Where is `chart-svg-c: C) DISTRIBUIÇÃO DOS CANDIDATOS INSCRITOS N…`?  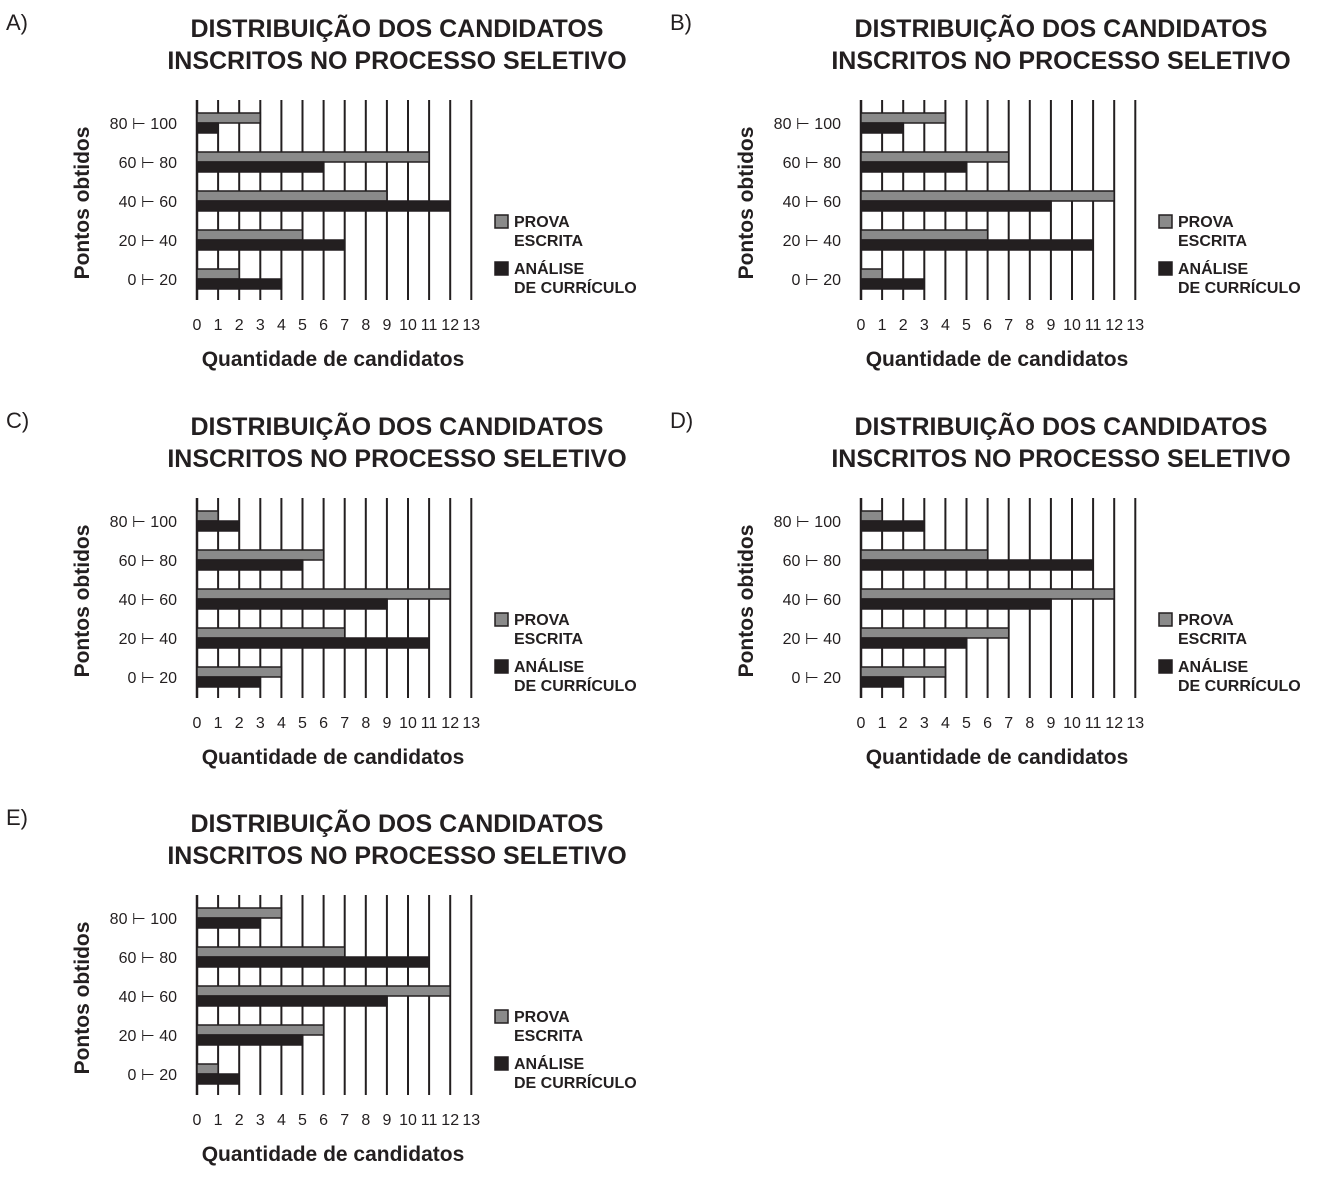 chart-svg-c: C) DISTRIBUIÇÃO DOS CANDIDATOS INSCRITOS N… is located at coordinates (321, 588).